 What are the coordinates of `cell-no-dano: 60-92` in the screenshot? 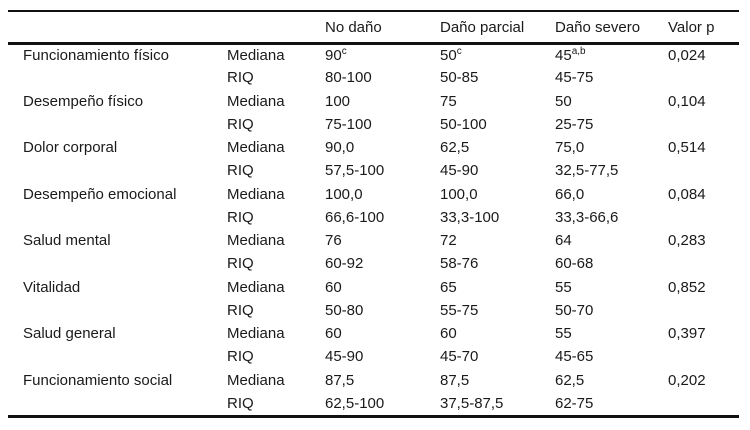 It's located at (344, 264).